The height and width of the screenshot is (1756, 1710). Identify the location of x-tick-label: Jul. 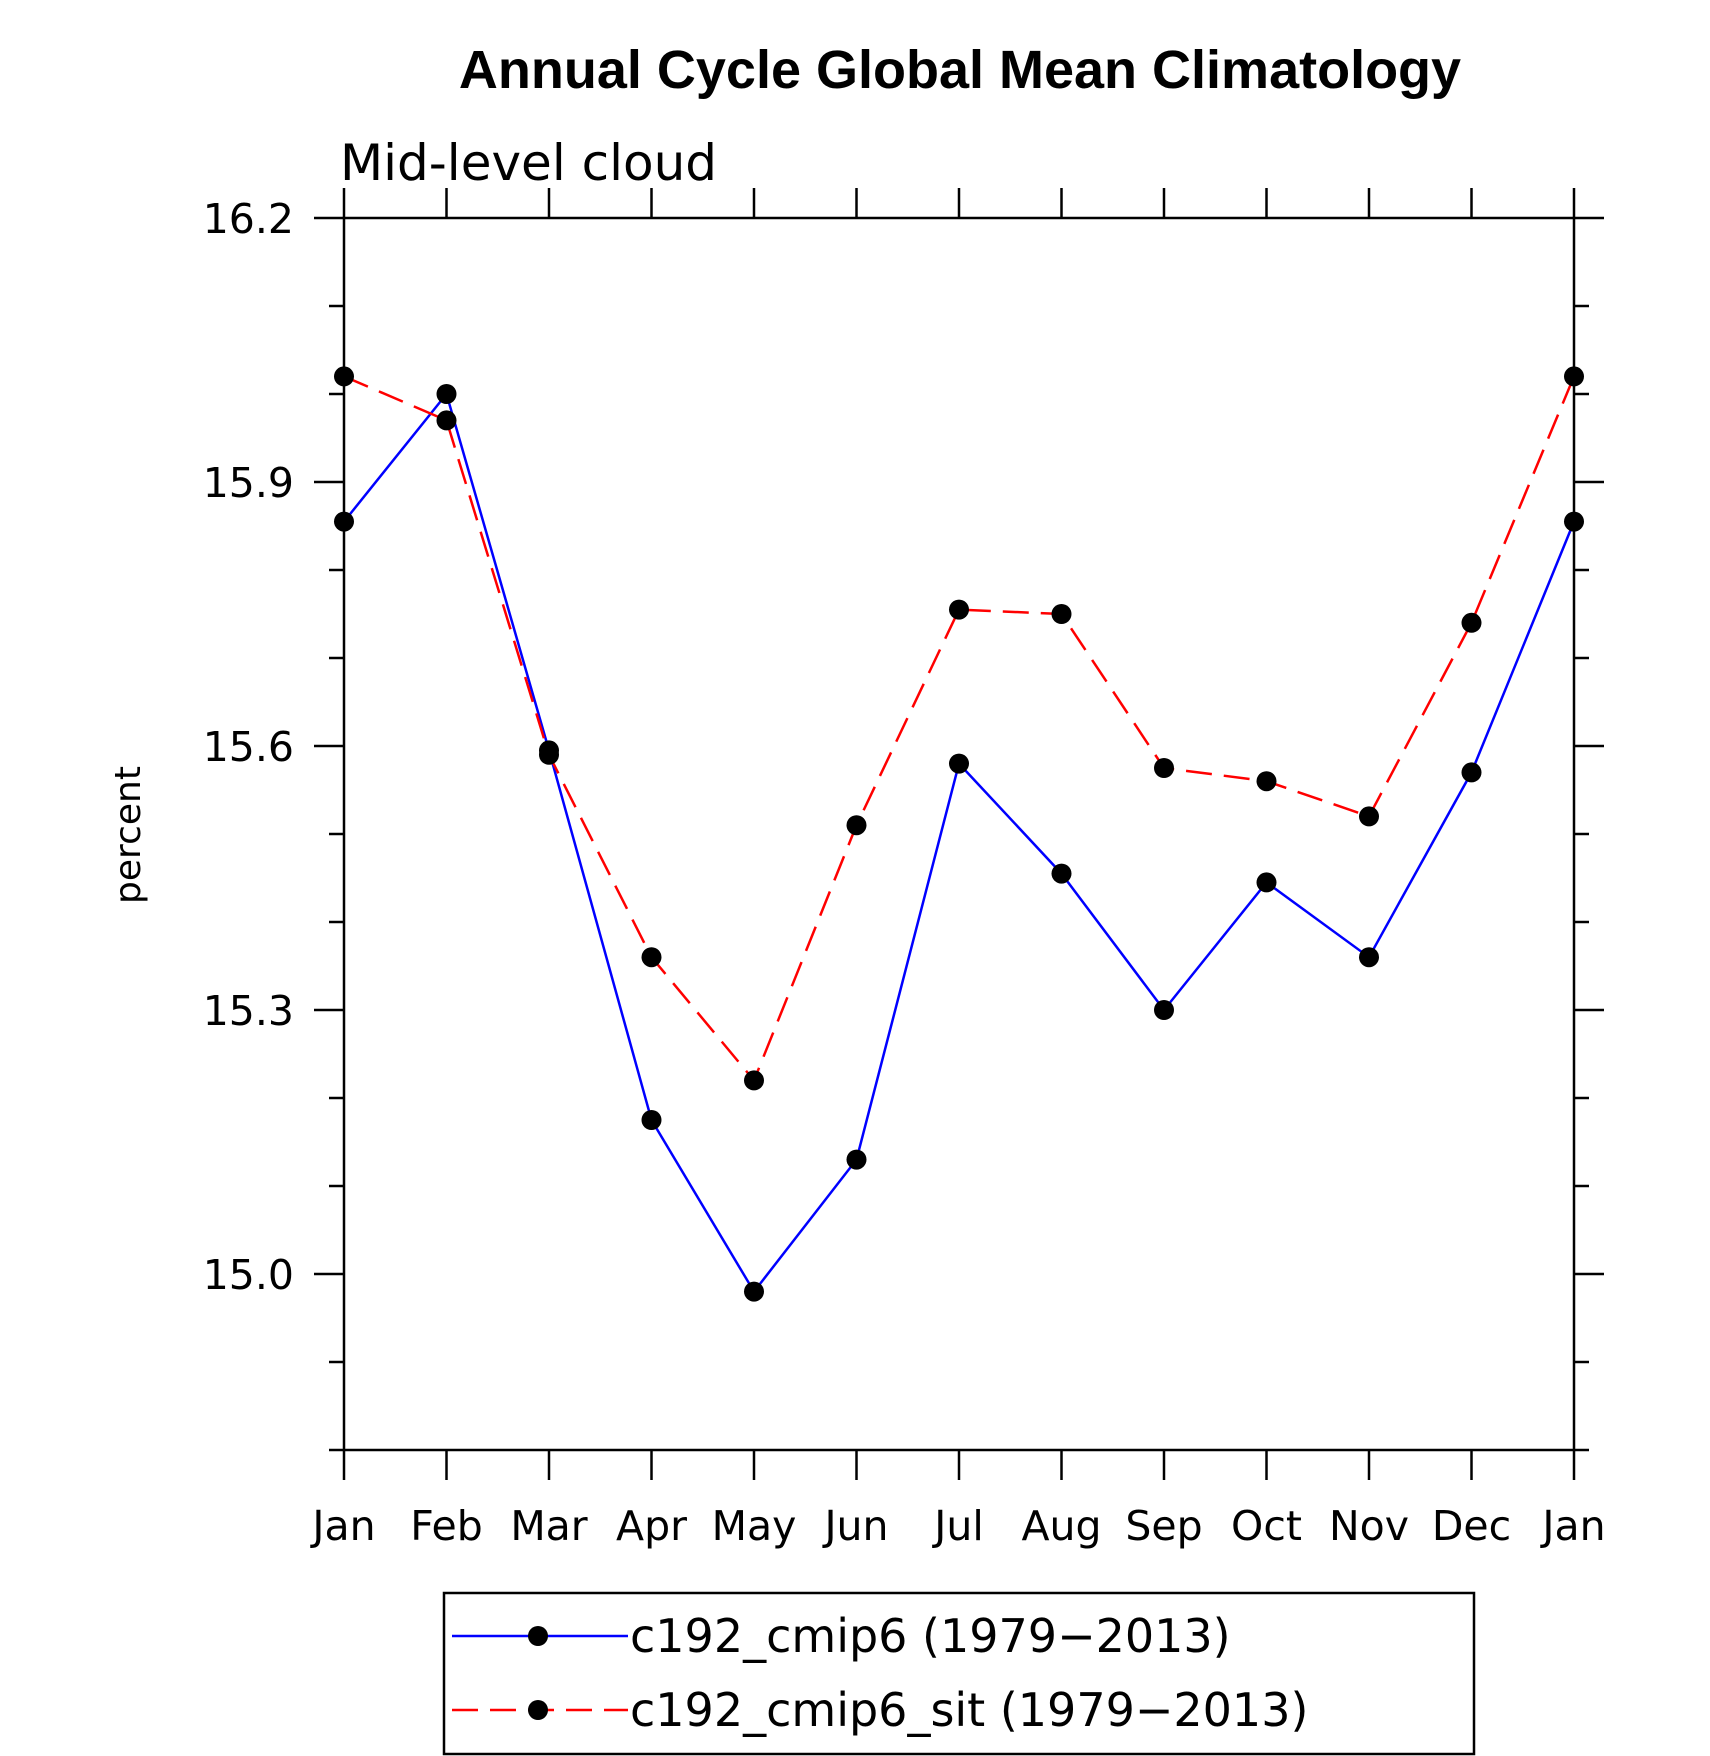
(957, 1526).